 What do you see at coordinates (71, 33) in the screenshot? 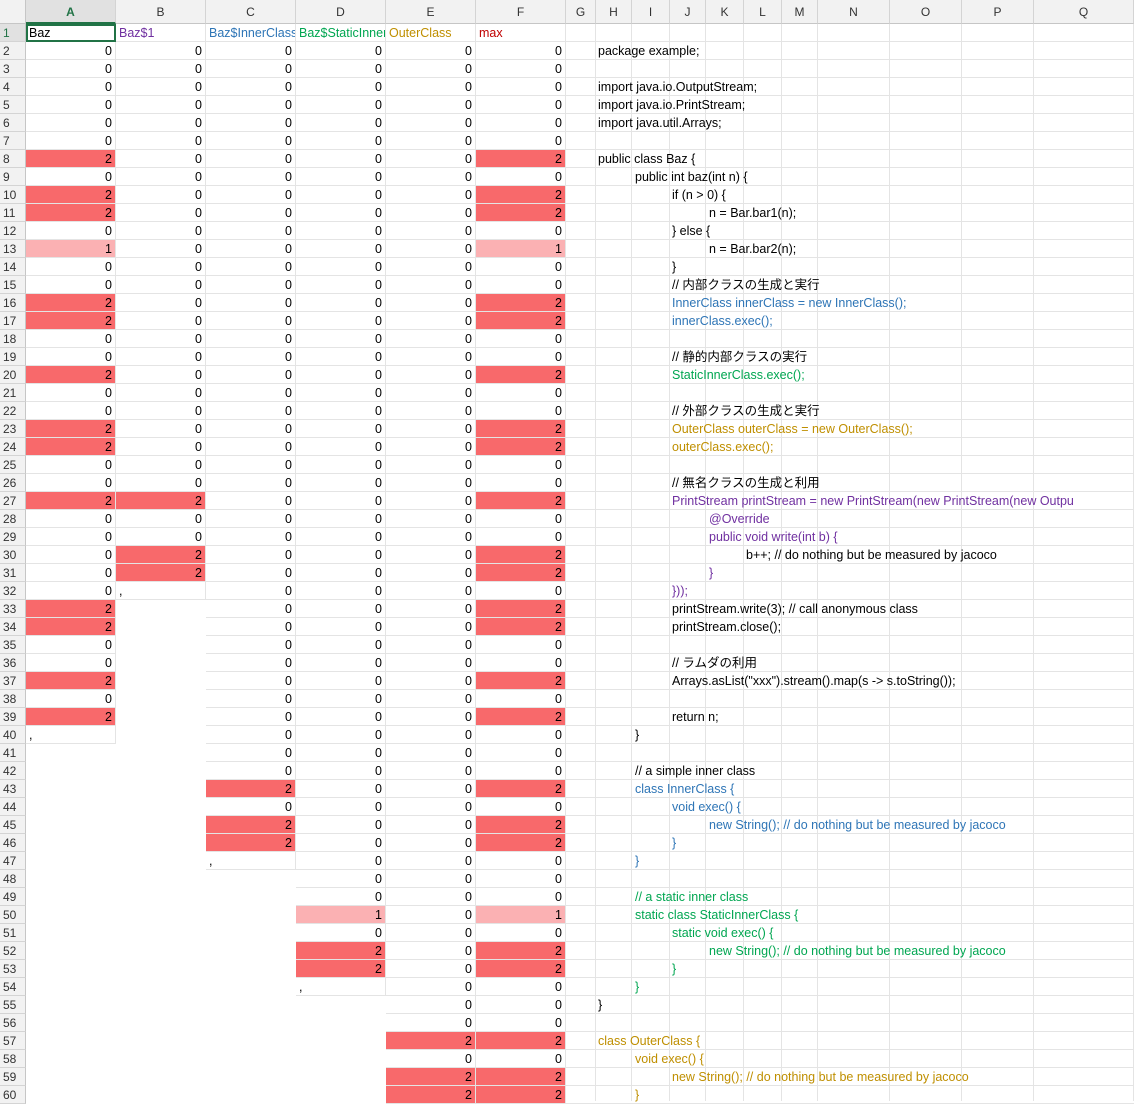
I see `header-cell-a: Baz` at bounding box center [71, 33].